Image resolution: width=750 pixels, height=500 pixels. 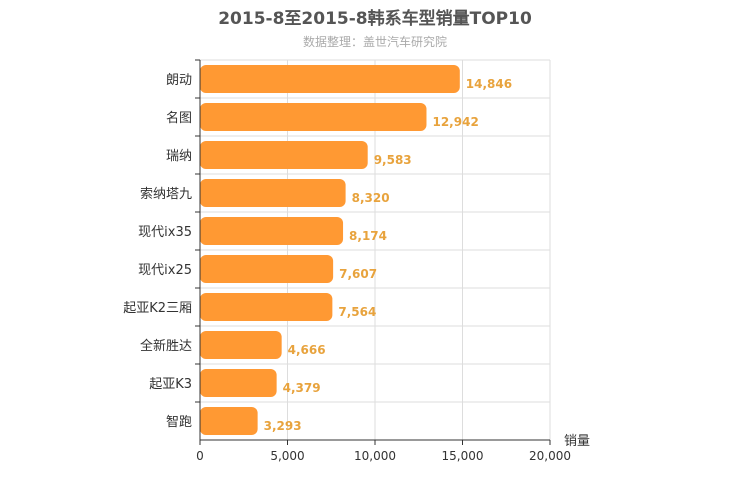 What do you see at coordinates (375, 456) in the screenshot?
I see `x-tick-label: 10,000` at bounding box center [375, 456].